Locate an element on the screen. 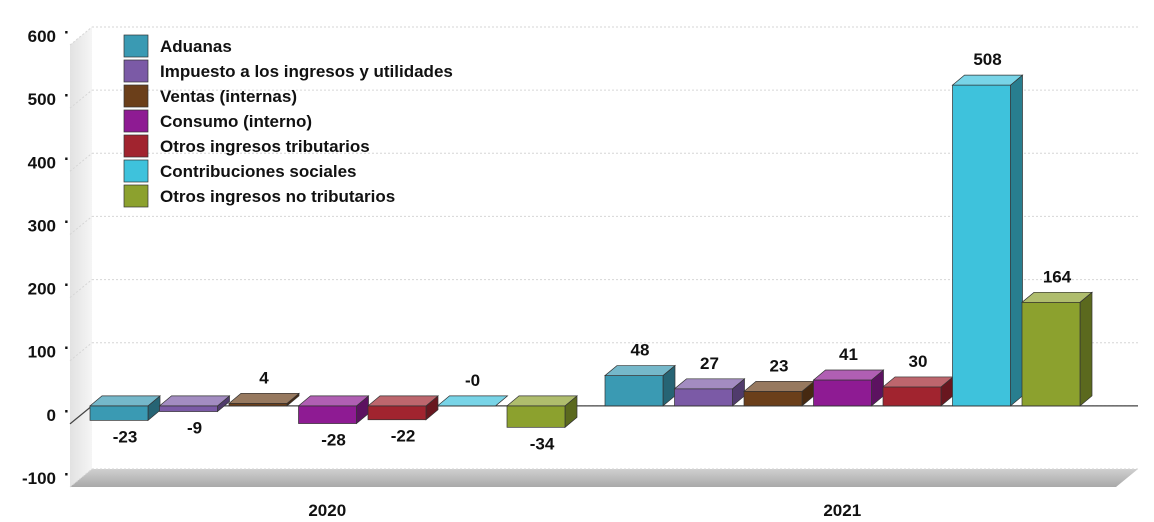 This screenshot has height=522, width=1154. y-tick-label: 0 is located at coordinates (51, 415).